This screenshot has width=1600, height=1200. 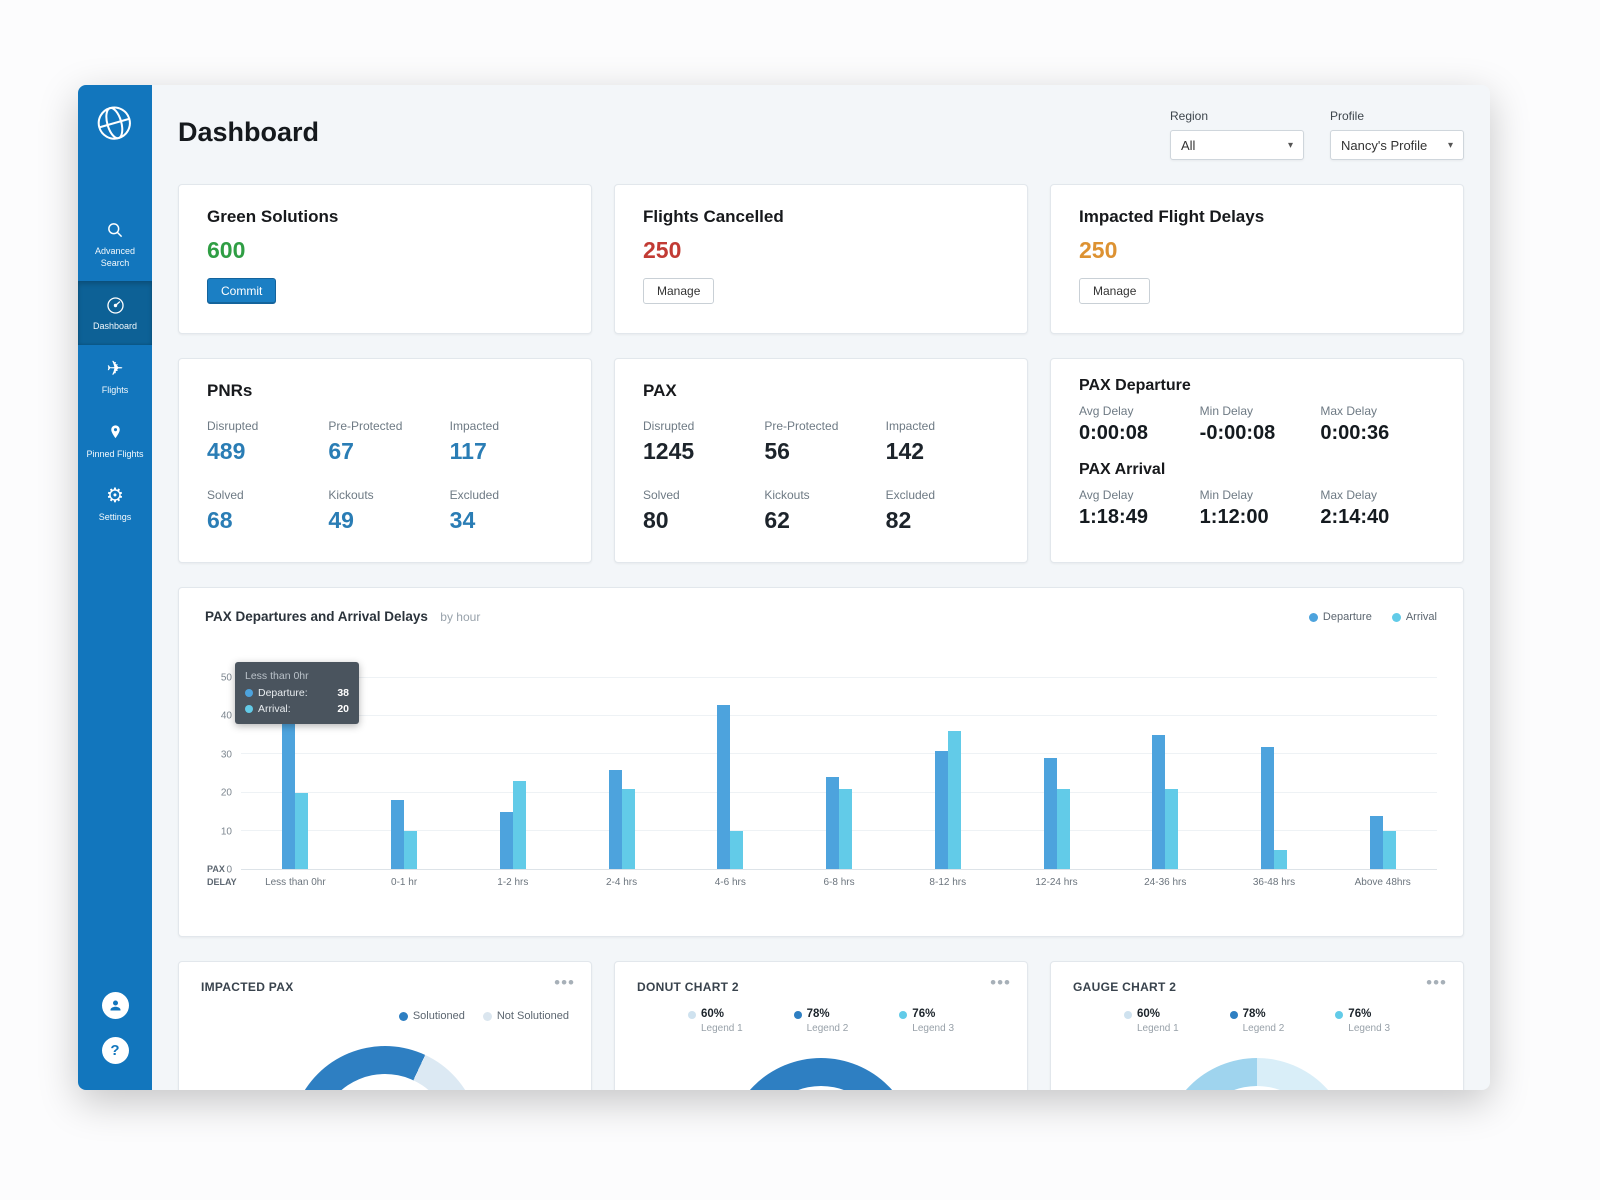 What do you see at coordinates (242, 291) in the screenshot?
I see `commit-button: Commit` at bounding box center [242, 291].